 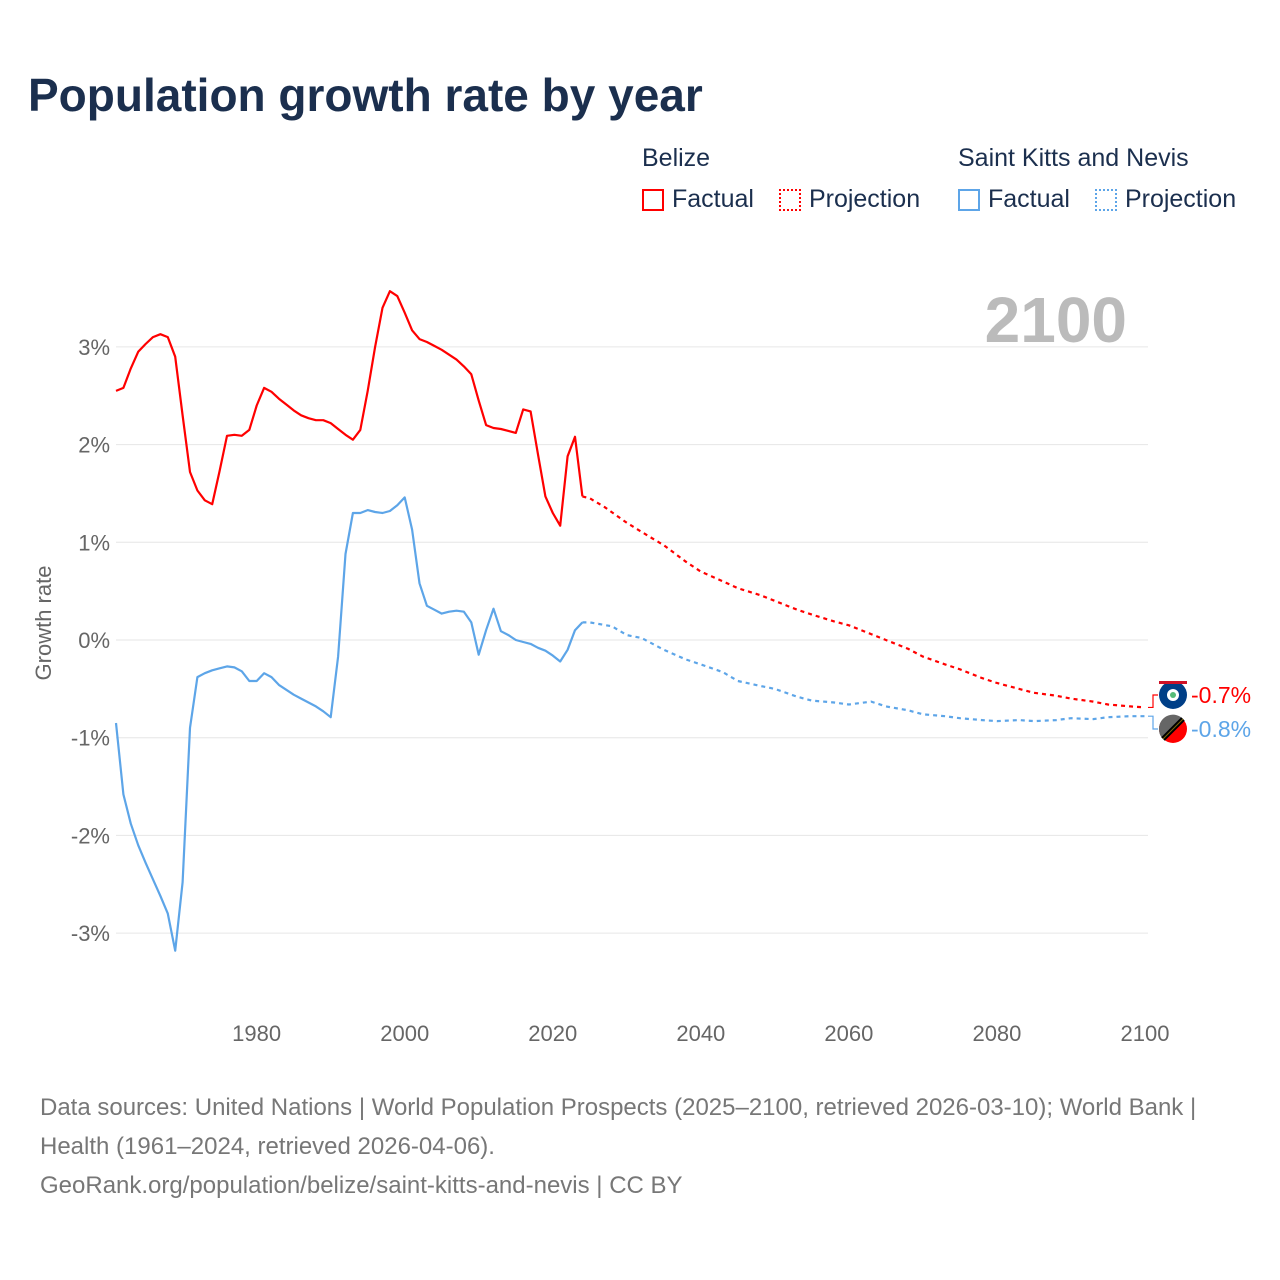 What do you see at coordinates (1145, 1033) in the screenshot?
I see `x-tick-label: 2100` at bounding box center [1145, 1033].